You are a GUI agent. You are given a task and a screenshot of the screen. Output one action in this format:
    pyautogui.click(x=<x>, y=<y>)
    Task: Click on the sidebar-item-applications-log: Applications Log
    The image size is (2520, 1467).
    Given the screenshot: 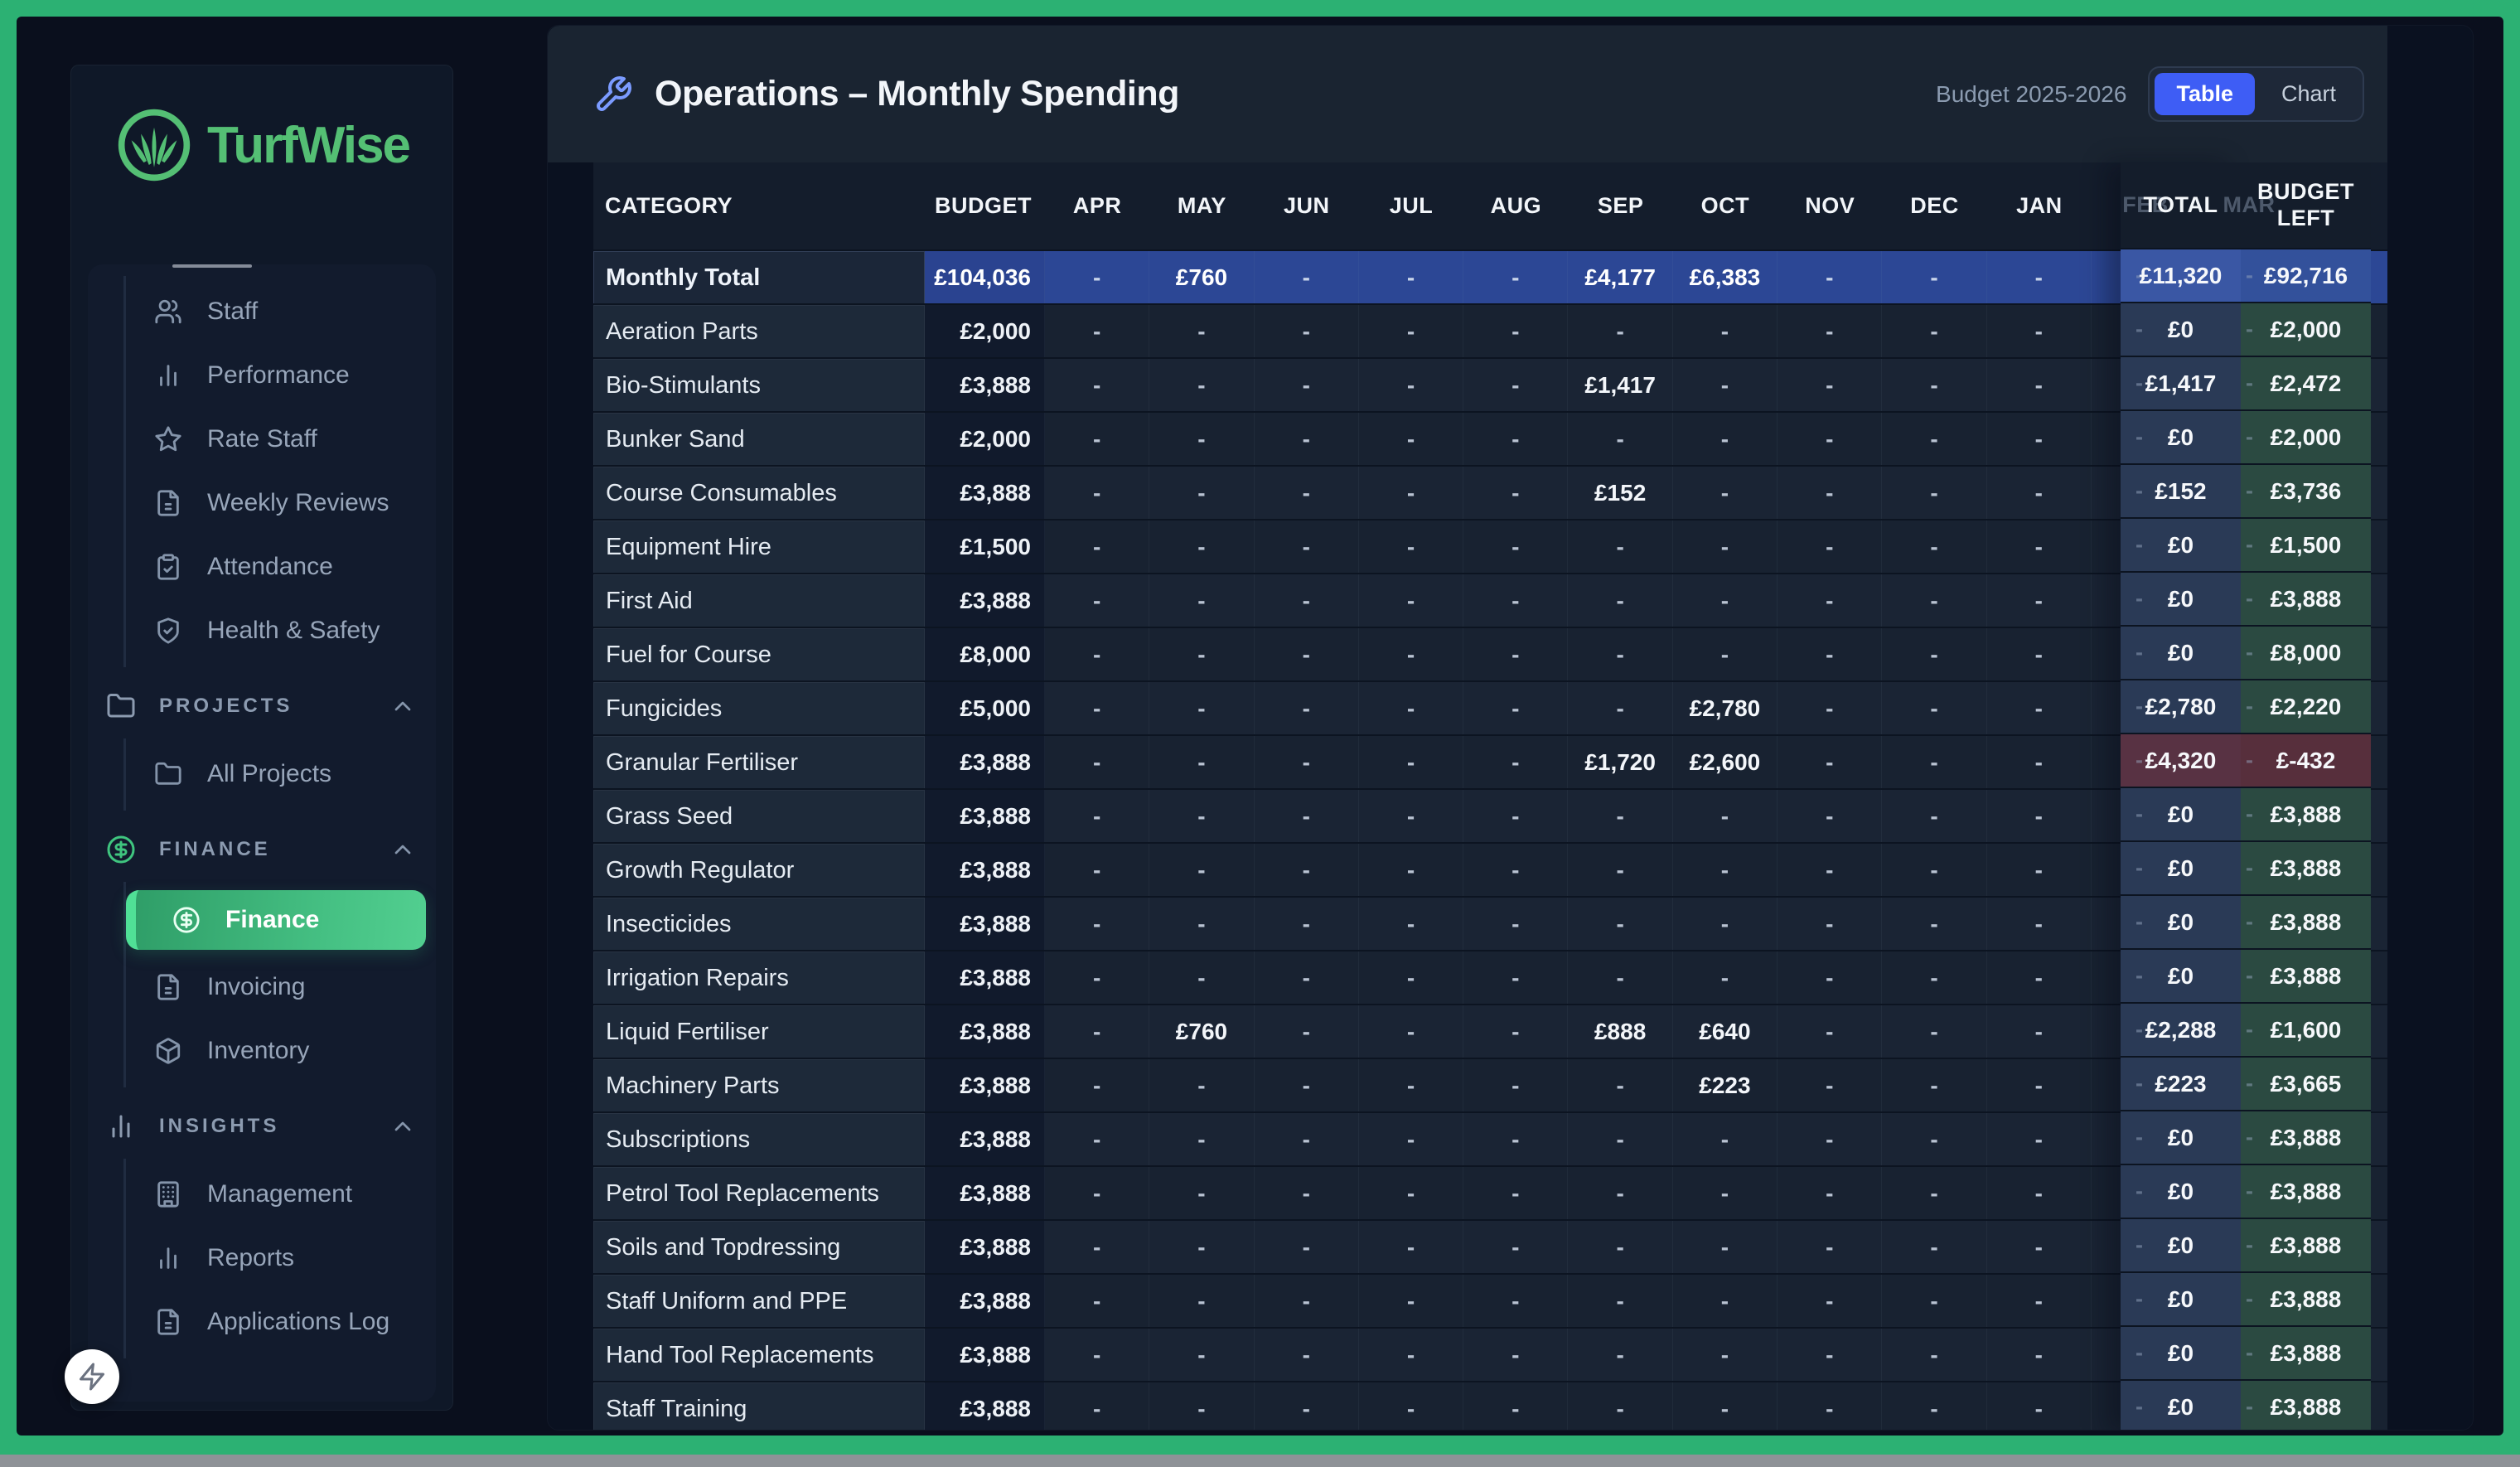 What is the action you would take?
    pyautogui.click(x=281, y=1322)
    